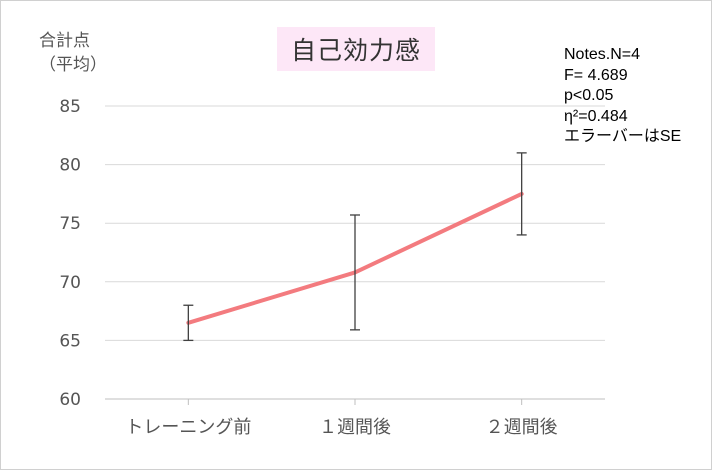 The width and height of the screenshot is (712, 470). I want to click on y-tick-label: 65, so click(70, 341).